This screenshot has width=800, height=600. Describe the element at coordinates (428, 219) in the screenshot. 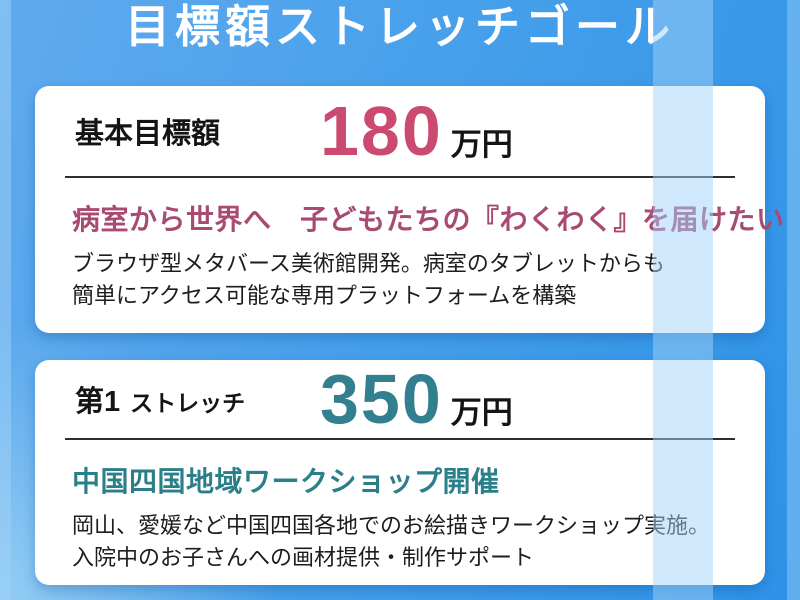

I see `card-heading: 病室から世界へ 子どもたちの『わくわく』を届けたい` at that location.